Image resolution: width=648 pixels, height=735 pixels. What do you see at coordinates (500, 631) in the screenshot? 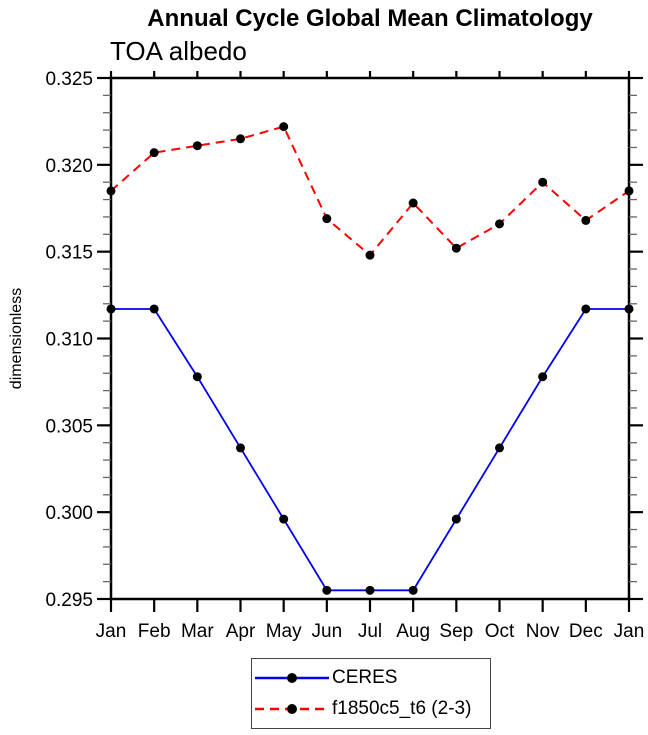
I see `x-tick-label: Oct` at bounding box center [500, 631].